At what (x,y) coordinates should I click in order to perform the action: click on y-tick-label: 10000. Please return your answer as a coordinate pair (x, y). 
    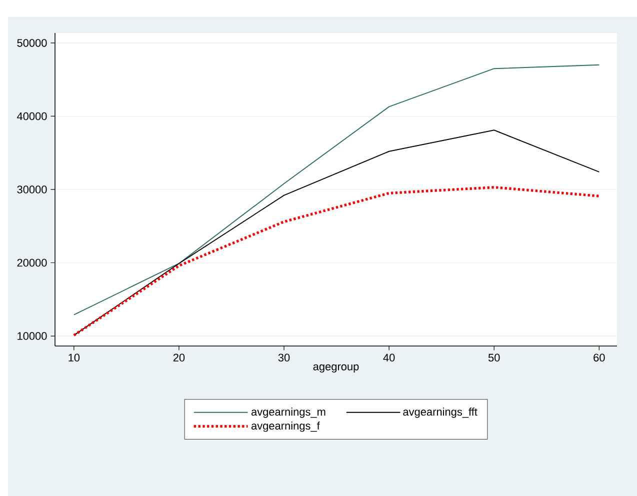
    Looking at the image, I should click on (32, 336).